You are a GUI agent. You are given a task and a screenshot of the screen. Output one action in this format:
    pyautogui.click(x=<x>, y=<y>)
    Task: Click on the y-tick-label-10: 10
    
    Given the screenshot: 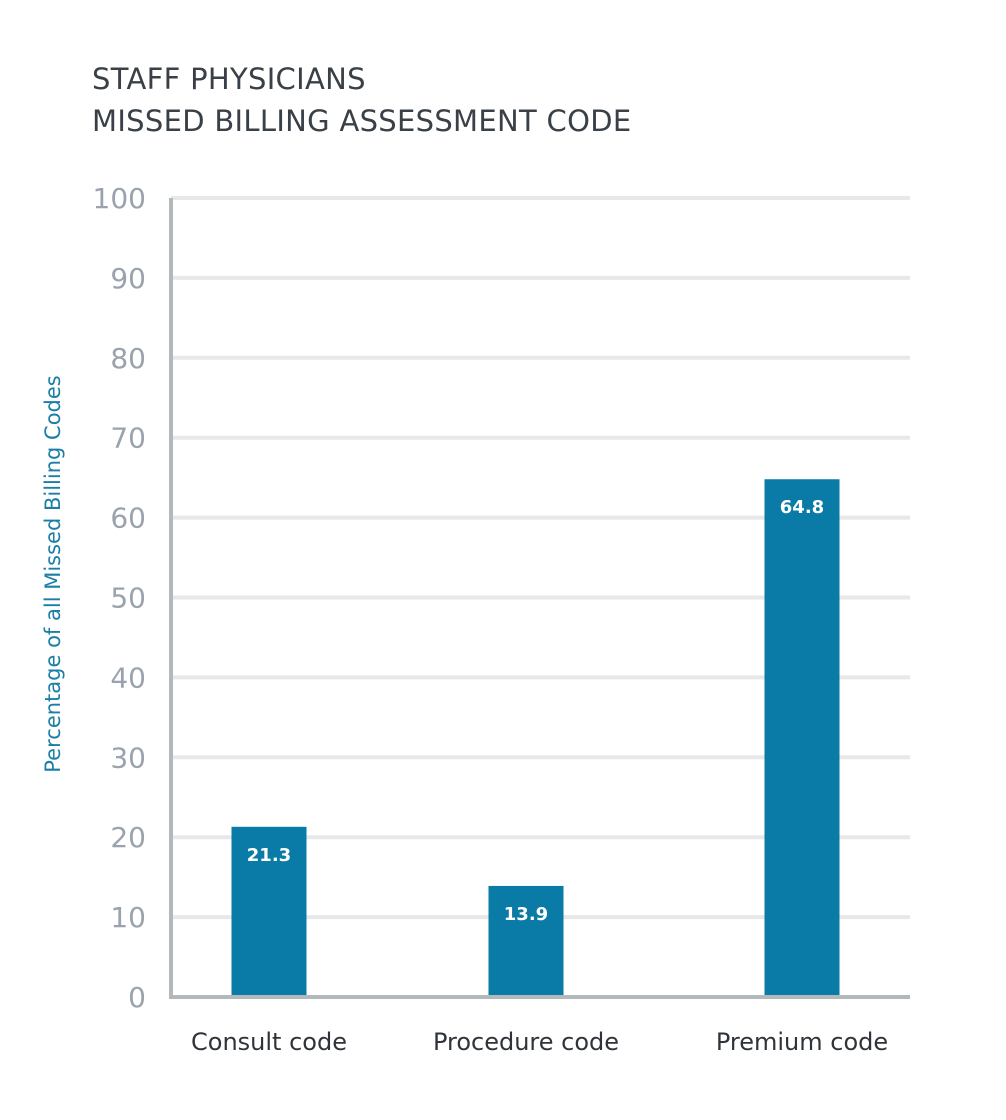 What is the action you would take?
    pyautogui.click(x=128, y=917)
    